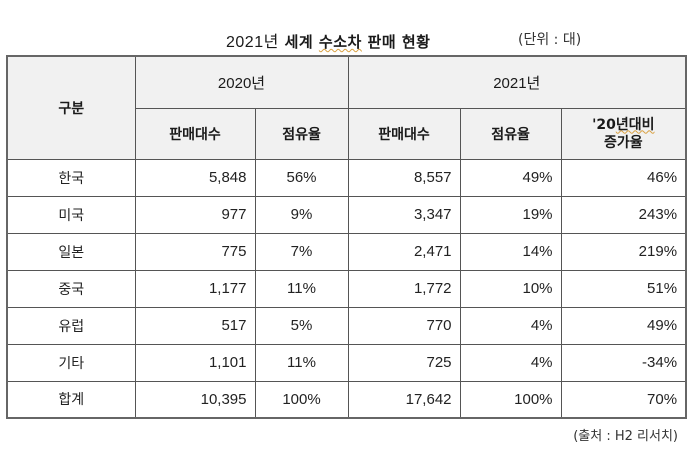  What do you see at coordinates (195, 133) in the screenshot?
I see `sales-header-2020: 판매대수` at bounding box center [195, 133].